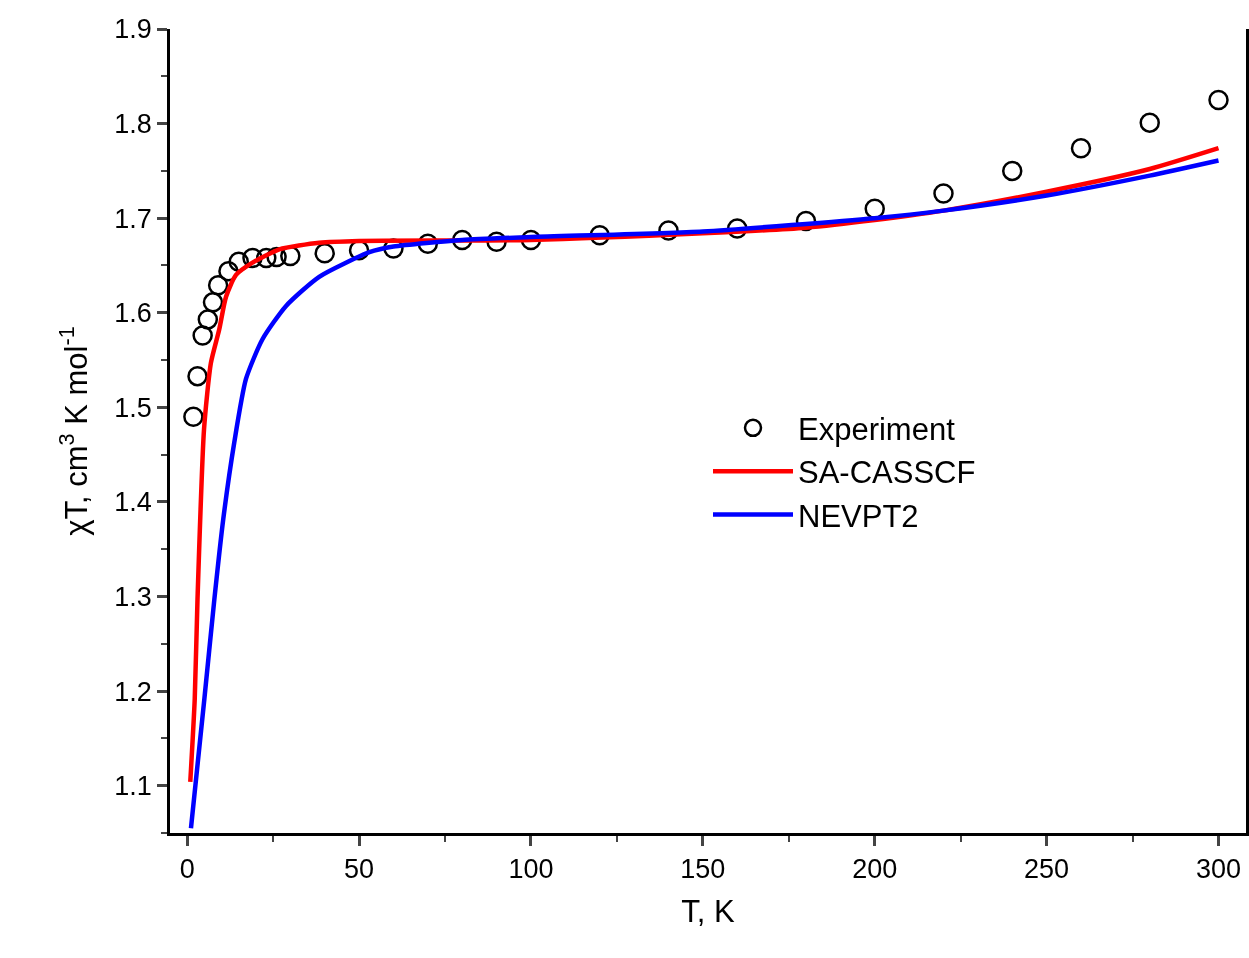 Image resolution: width=1249 pixels, height=958 pixels. Describe the element at coordinates (133, 218) in the screenshot. I see `y-tick-label: 1.7` at that location.